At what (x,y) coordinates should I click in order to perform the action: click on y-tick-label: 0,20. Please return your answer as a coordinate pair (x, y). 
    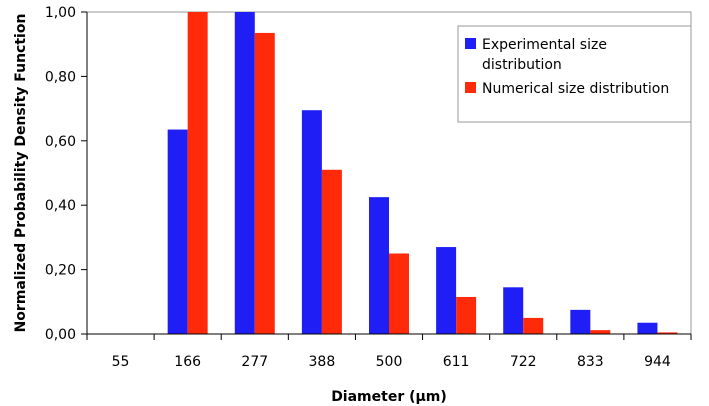
    Looking at the image, I should click on (60, 271).